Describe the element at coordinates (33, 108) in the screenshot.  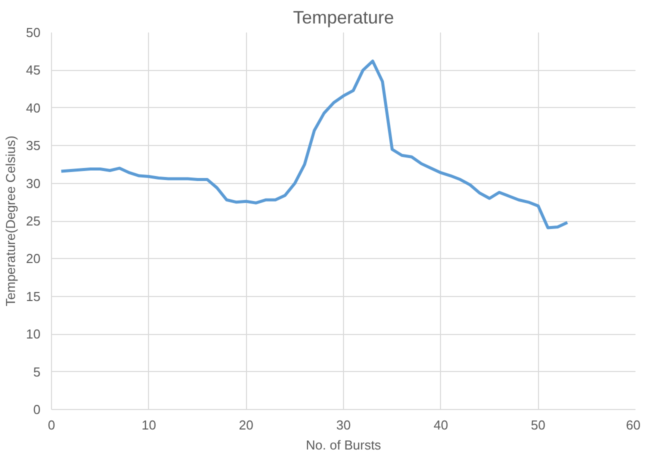
I see `y-tick-label: 40` at that location.